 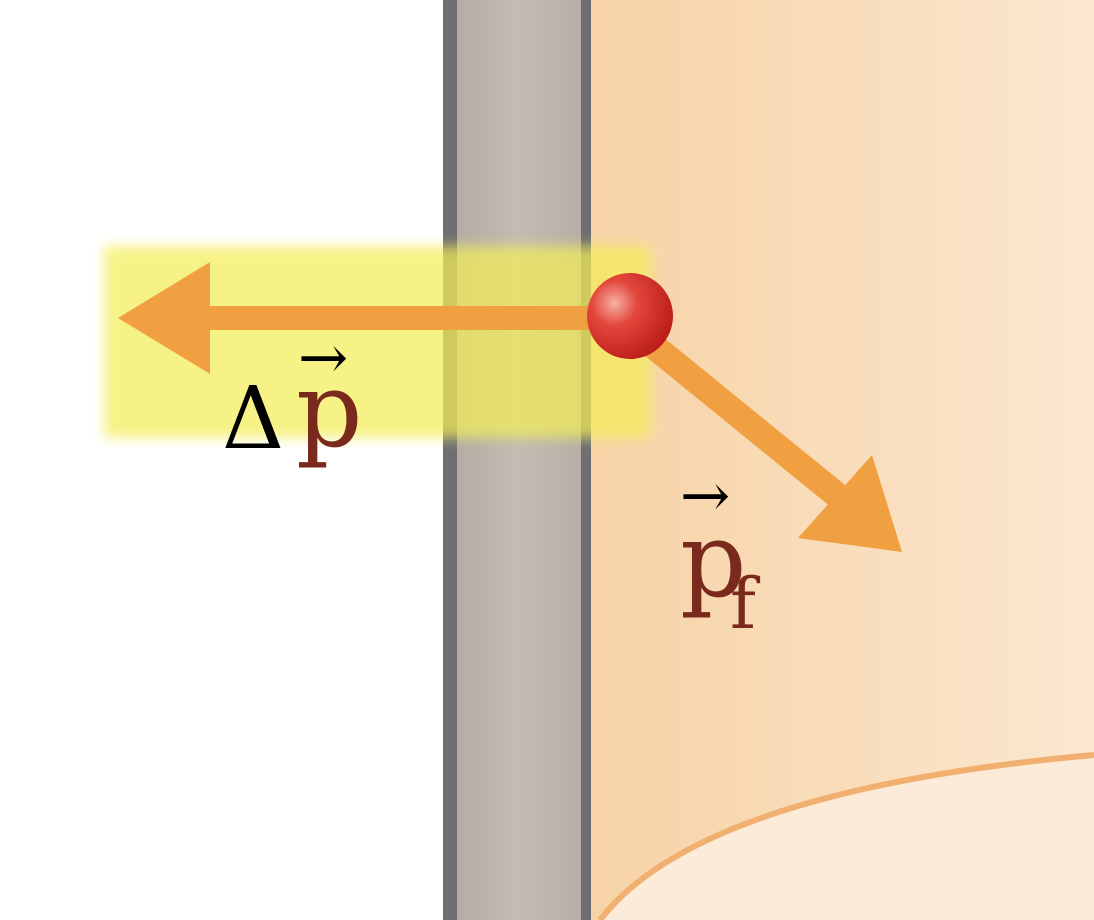 I want to click on inner-region, so click(x=847, y=837).